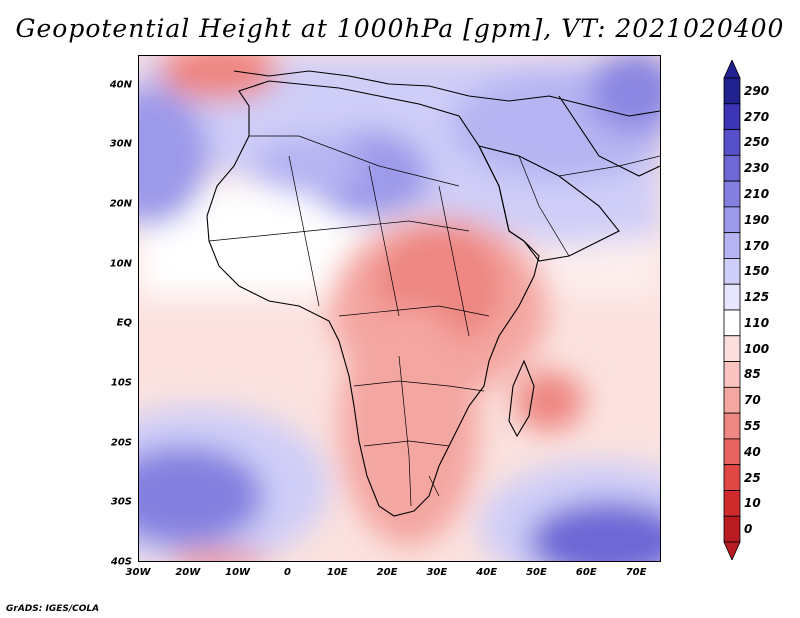 This screenshot has width=800, height=618. Describe the element at coordinates (188, 572) in the screenshot. I see `x-tick-label: 20W` at that location.